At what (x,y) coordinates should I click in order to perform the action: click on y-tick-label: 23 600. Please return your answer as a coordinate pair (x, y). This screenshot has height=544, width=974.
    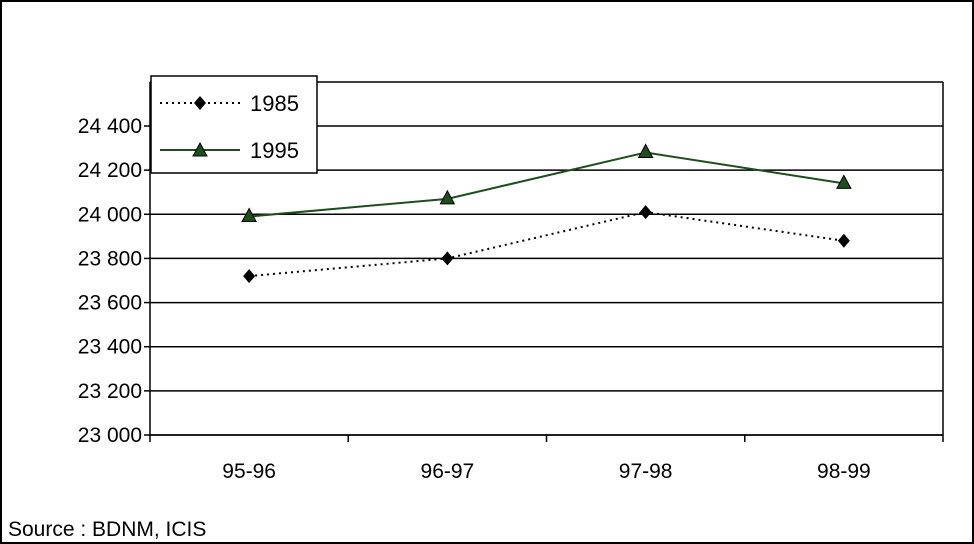
    Looking at the image, I should click on (110, 303).